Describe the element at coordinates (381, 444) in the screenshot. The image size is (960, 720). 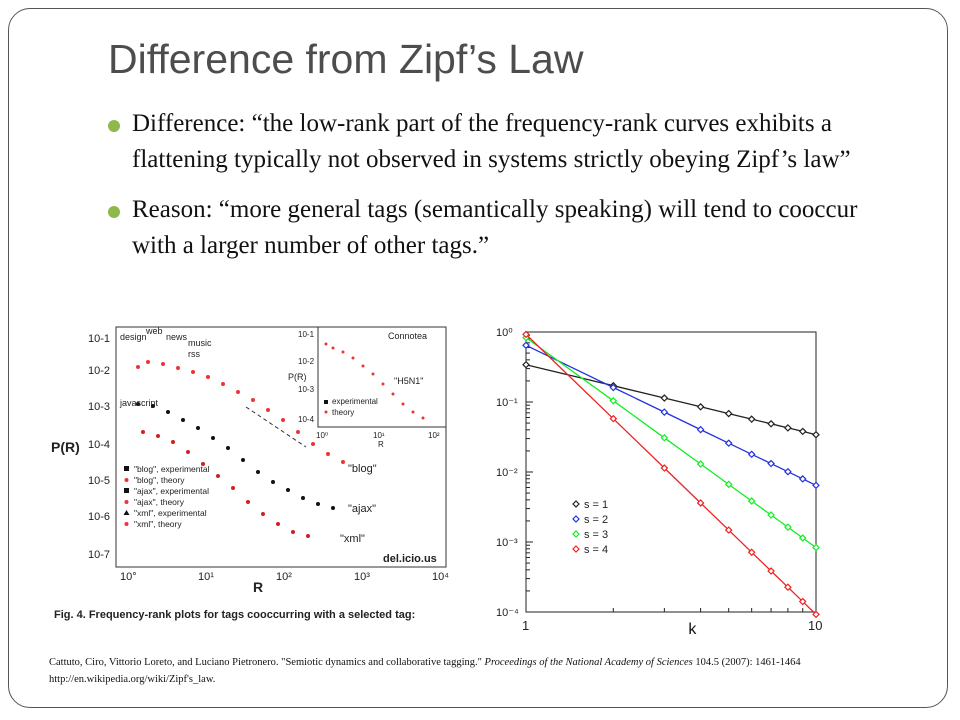
I see `left-inset-xlabel: R` at that location.